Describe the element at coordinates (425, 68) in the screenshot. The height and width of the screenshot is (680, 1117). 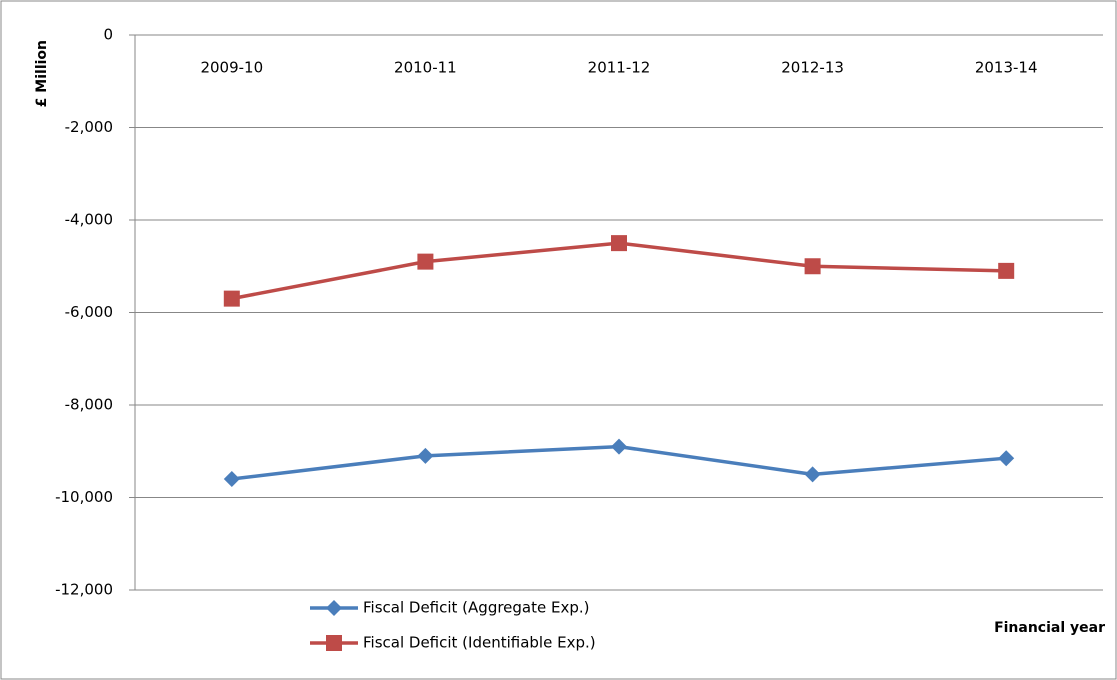
I see `x-tick-label: 2010-11` at that location.